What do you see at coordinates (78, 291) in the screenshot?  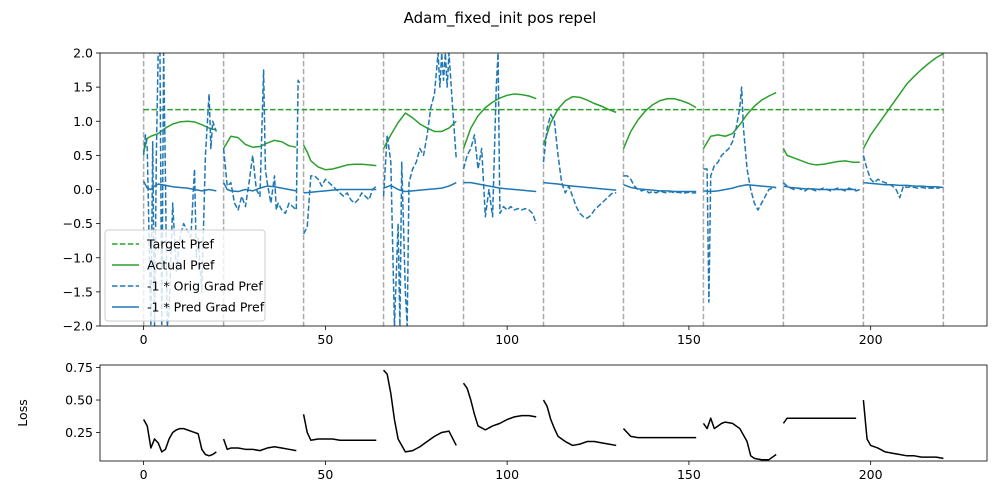 I see `y-tick-label: −1.5` at bounding box center [78, 291].